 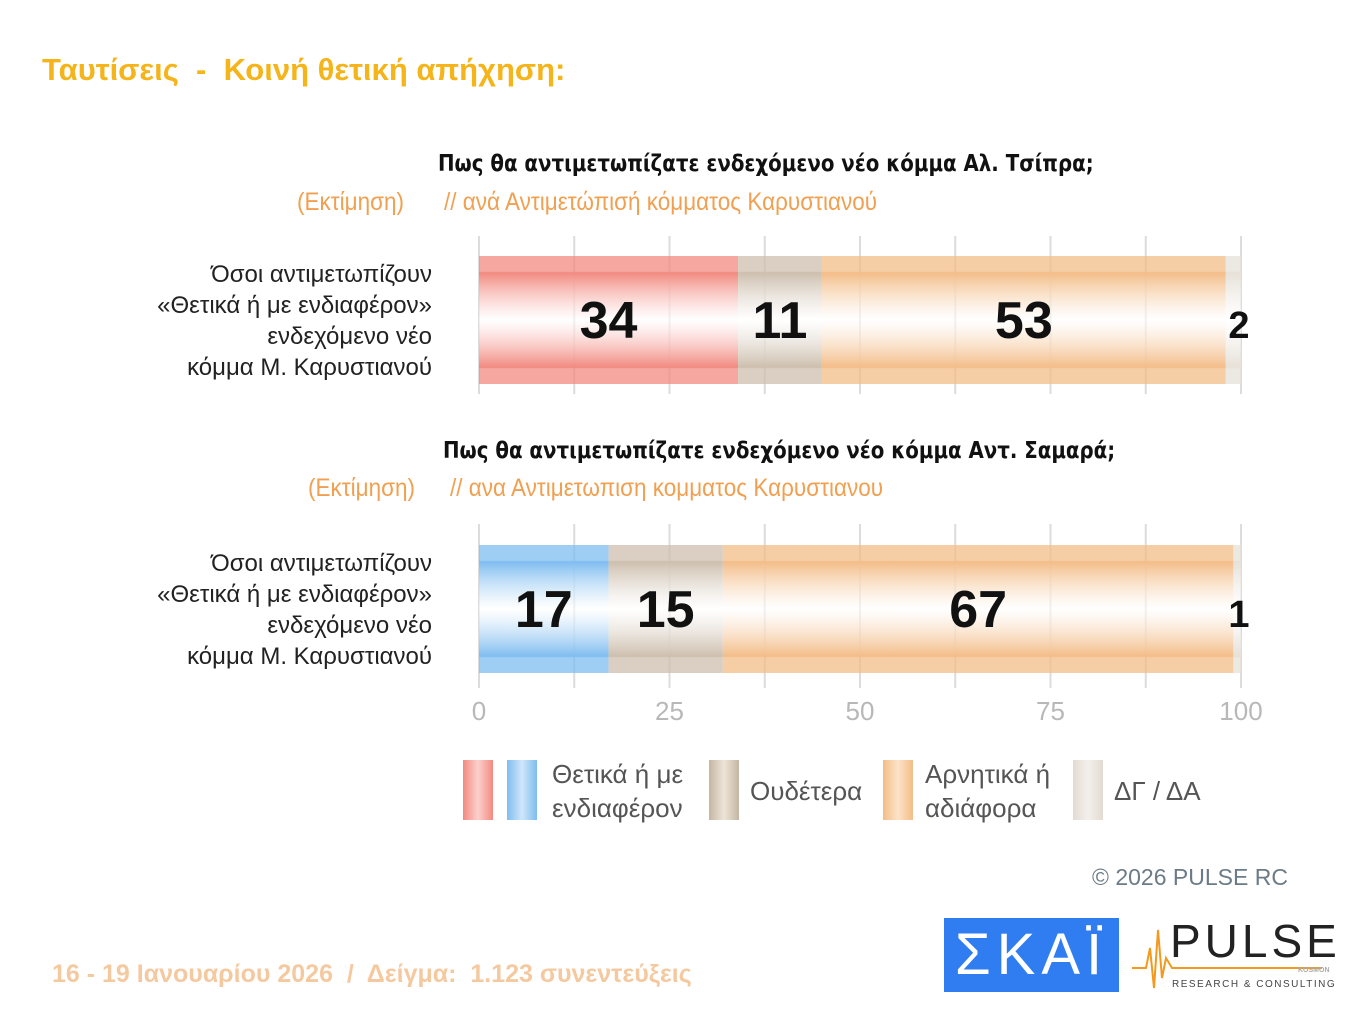 What do you see at coordinates (617, 808) in the screenshot?
I see `legend-positive-line2: ενδιαφέρον` at bounding box center [617, 808].